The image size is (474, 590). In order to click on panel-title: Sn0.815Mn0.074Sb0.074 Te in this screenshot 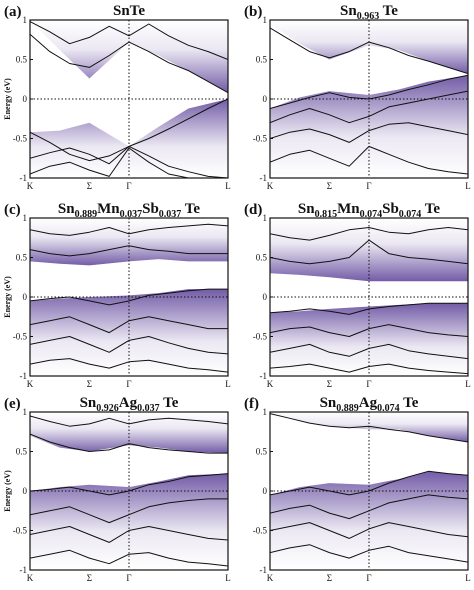, I will do `click(369, 210)`.